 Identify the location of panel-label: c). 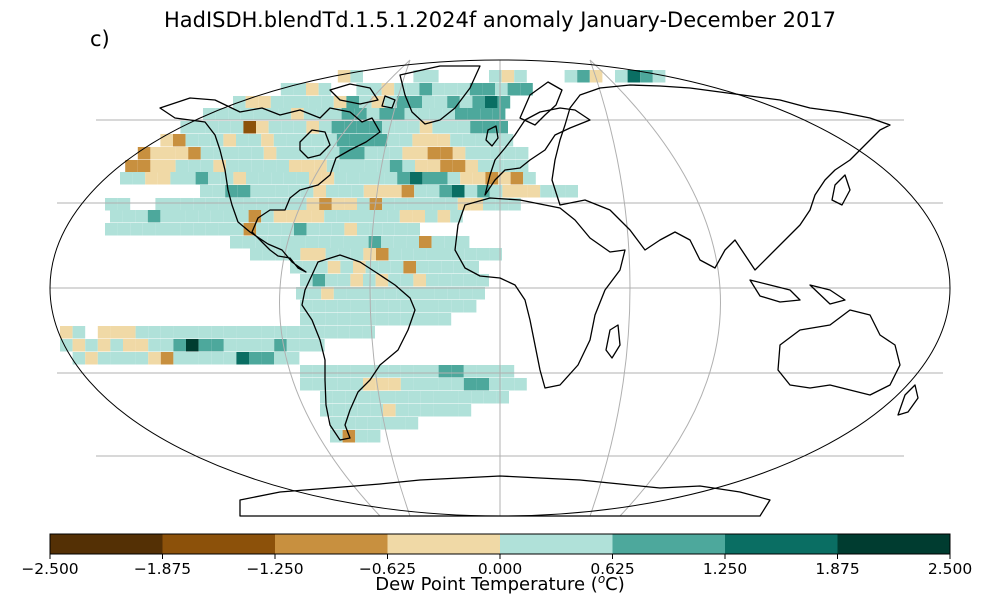
(100, 39).